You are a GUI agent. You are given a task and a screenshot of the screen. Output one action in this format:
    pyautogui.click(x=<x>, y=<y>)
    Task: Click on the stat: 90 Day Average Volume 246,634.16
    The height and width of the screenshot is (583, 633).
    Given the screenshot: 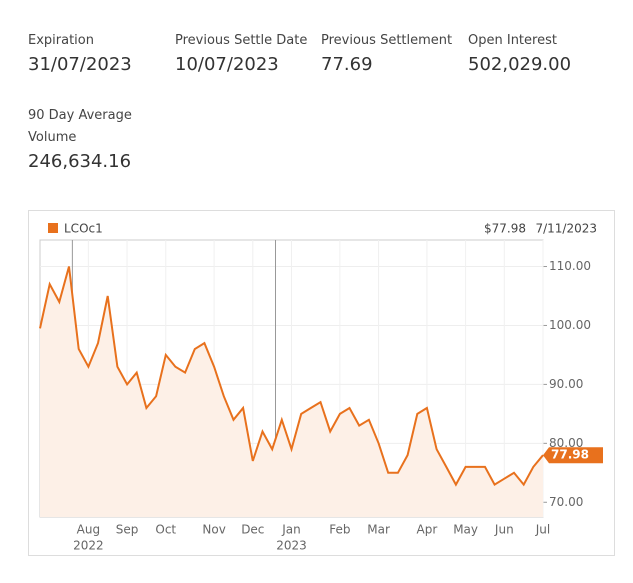 What is the action you would take?
    pyautogui.click(x=83, y=138)
    